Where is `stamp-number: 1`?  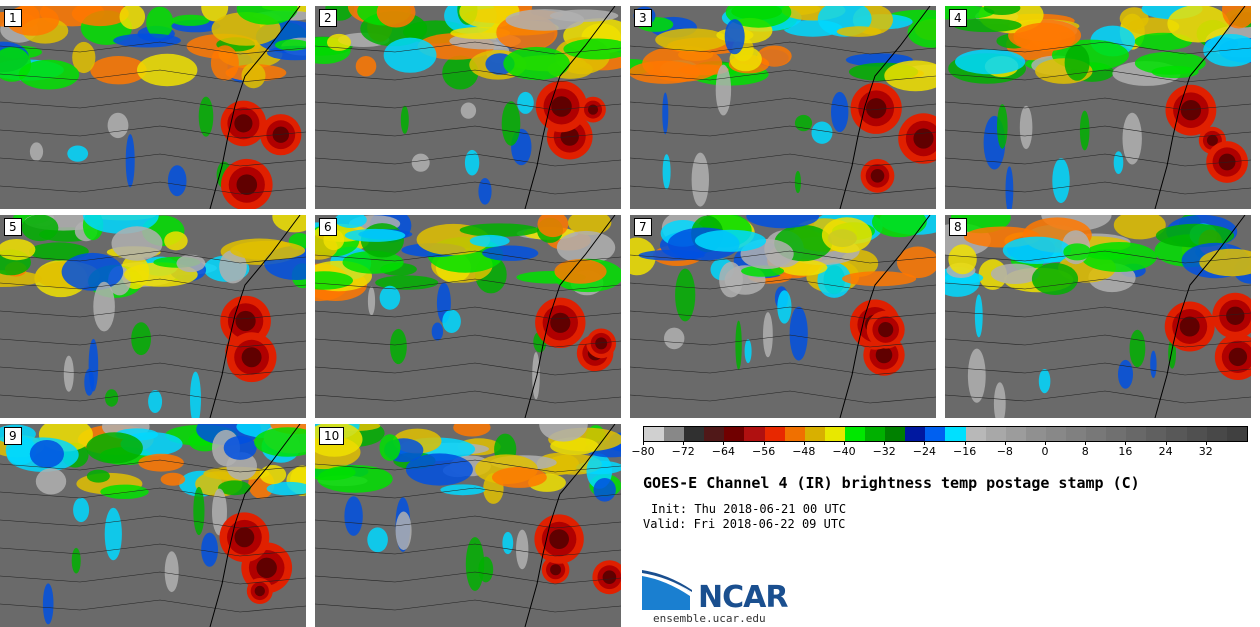
stamp-number: 1 is located at coordinates (13, 18).